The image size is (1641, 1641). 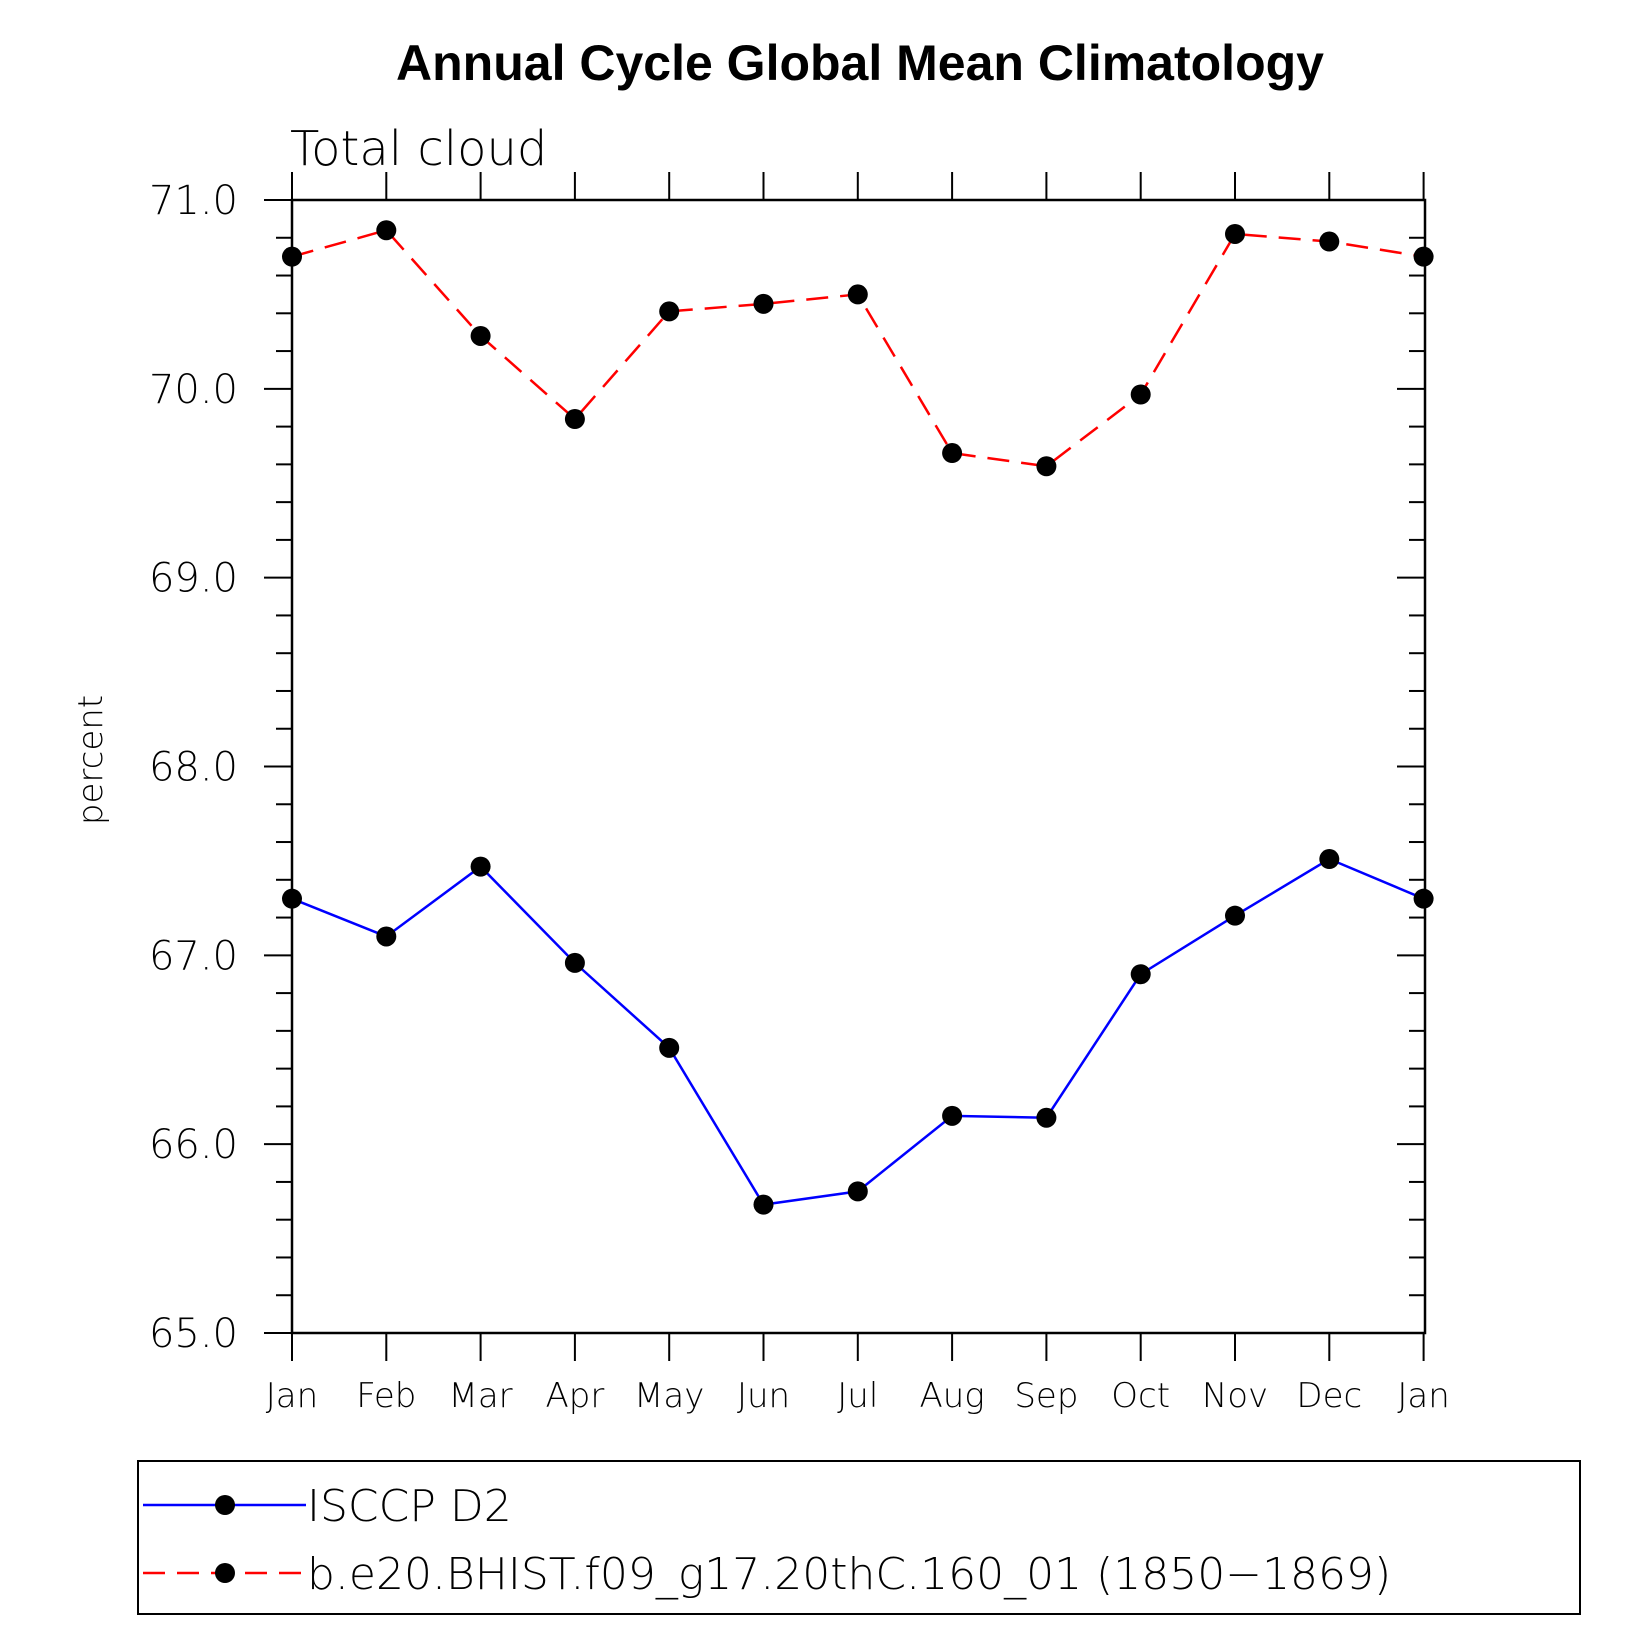 What do you see at coordinates (669, 1396) in the screenshot?
I see `x-tick-label: May` at bounding box center [669, 1396].